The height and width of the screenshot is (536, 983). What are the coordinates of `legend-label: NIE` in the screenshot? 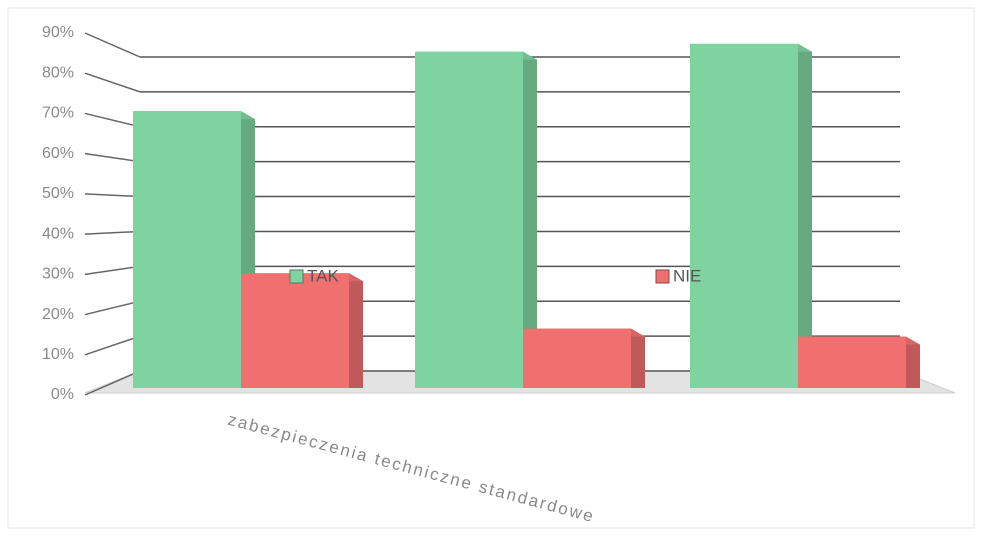 It's located at (687, 275).